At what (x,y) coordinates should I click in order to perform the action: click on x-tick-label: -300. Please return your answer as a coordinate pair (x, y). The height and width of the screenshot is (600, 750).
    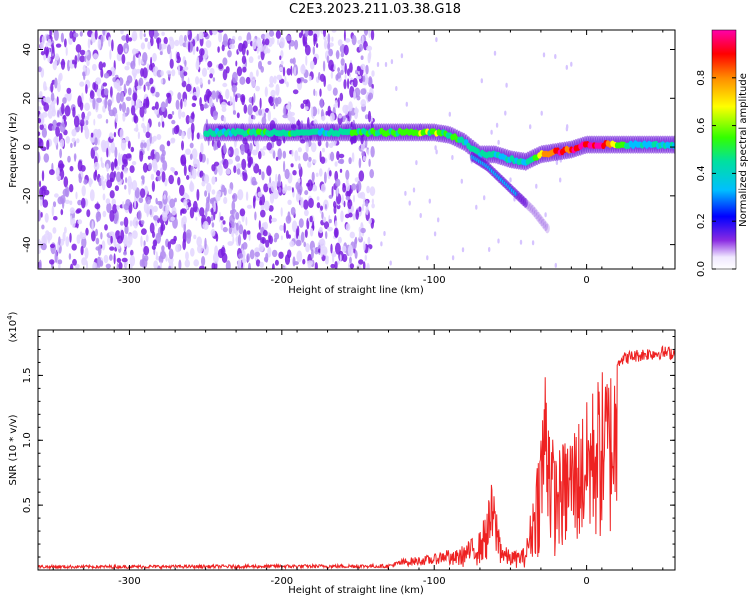
    Looking at the image, I should click on (129, 581).